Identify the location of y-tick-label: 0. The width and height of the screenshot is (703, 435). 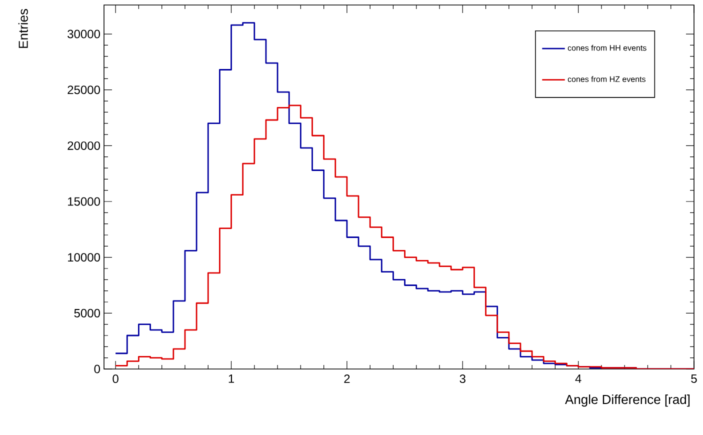
(97, 369).